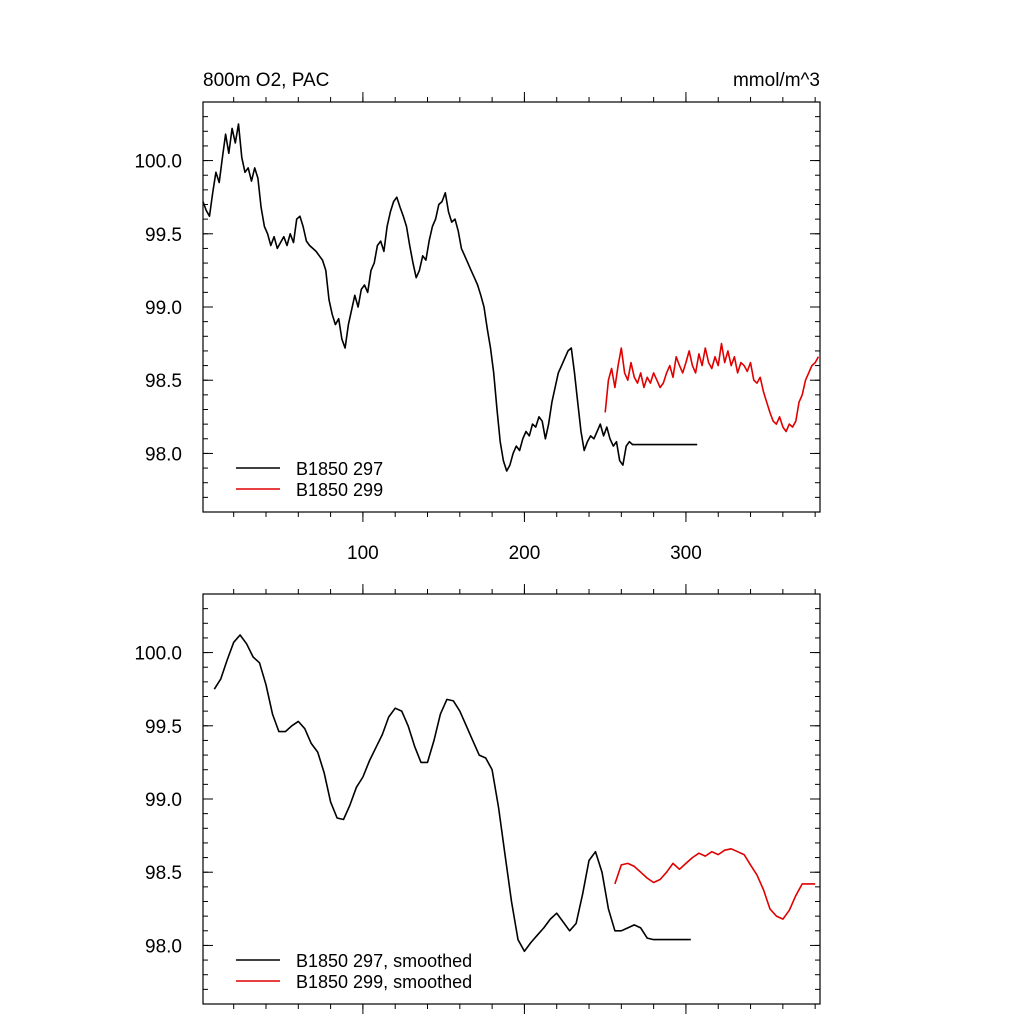 The width and height of the screenshot is (1024, 1024). I want to click on chart-title: 800m O2, PAC, so click(266, 80).